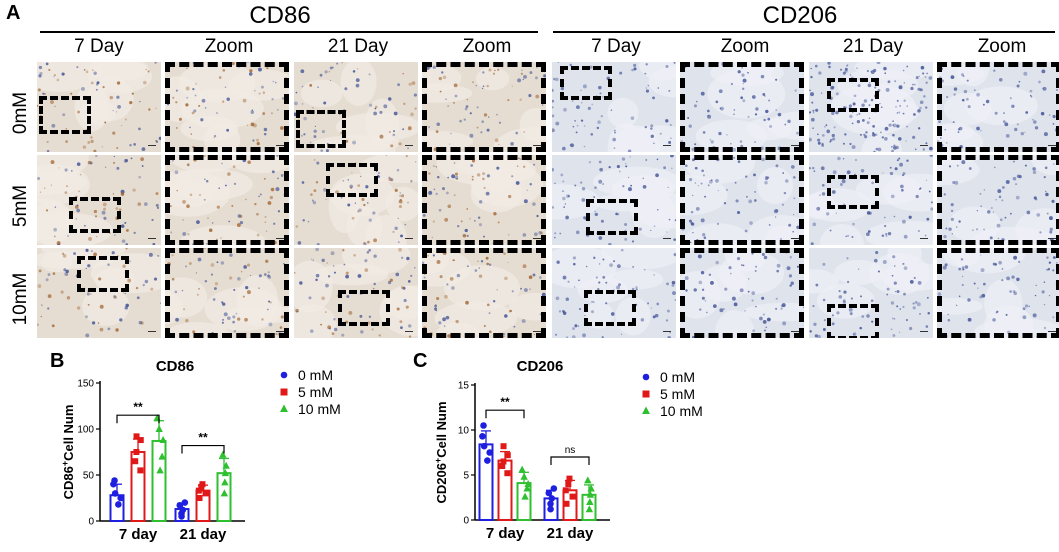 The image size is (1059, 552). What do you see at coordinates (68, 452) in the screenshot?
I see `y-axis-label: CD86+Cell Num` at bounding box center [68, 452].